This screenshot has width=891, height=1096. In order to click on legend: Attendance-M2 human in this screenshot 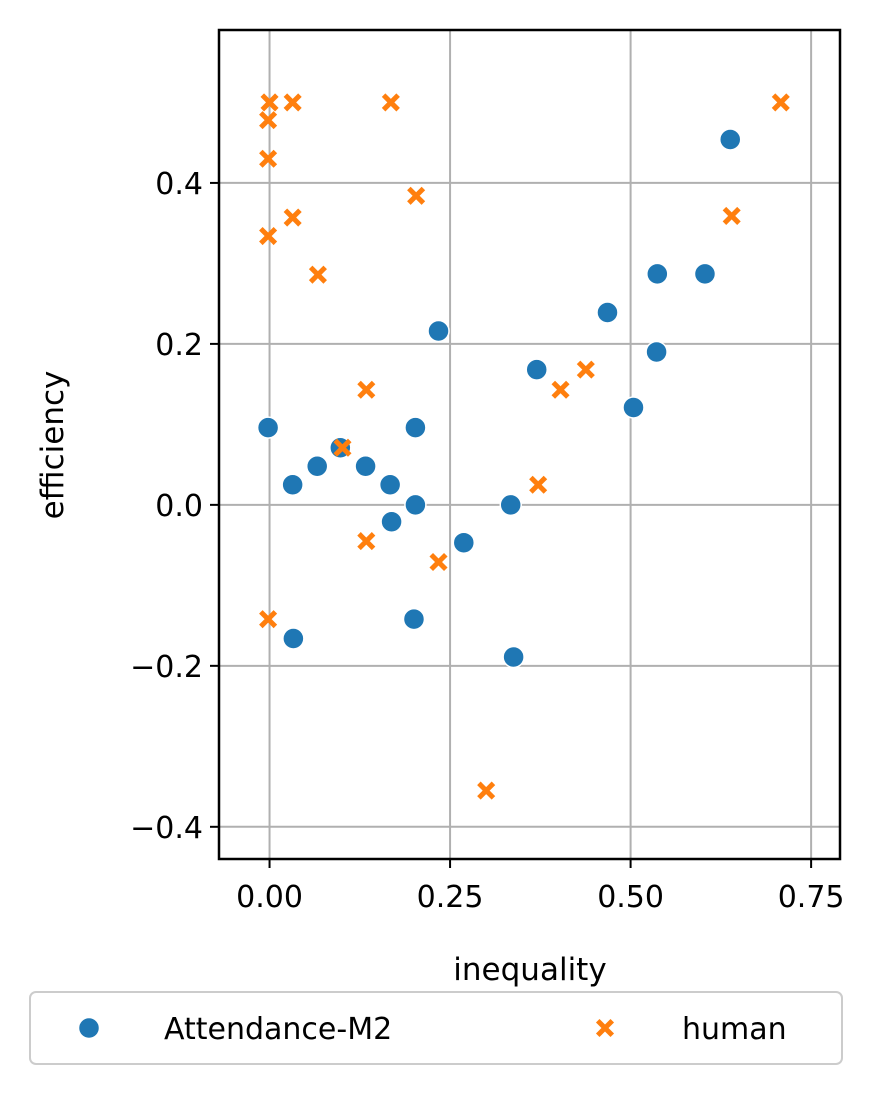, I will do `click(436, 1028)`.